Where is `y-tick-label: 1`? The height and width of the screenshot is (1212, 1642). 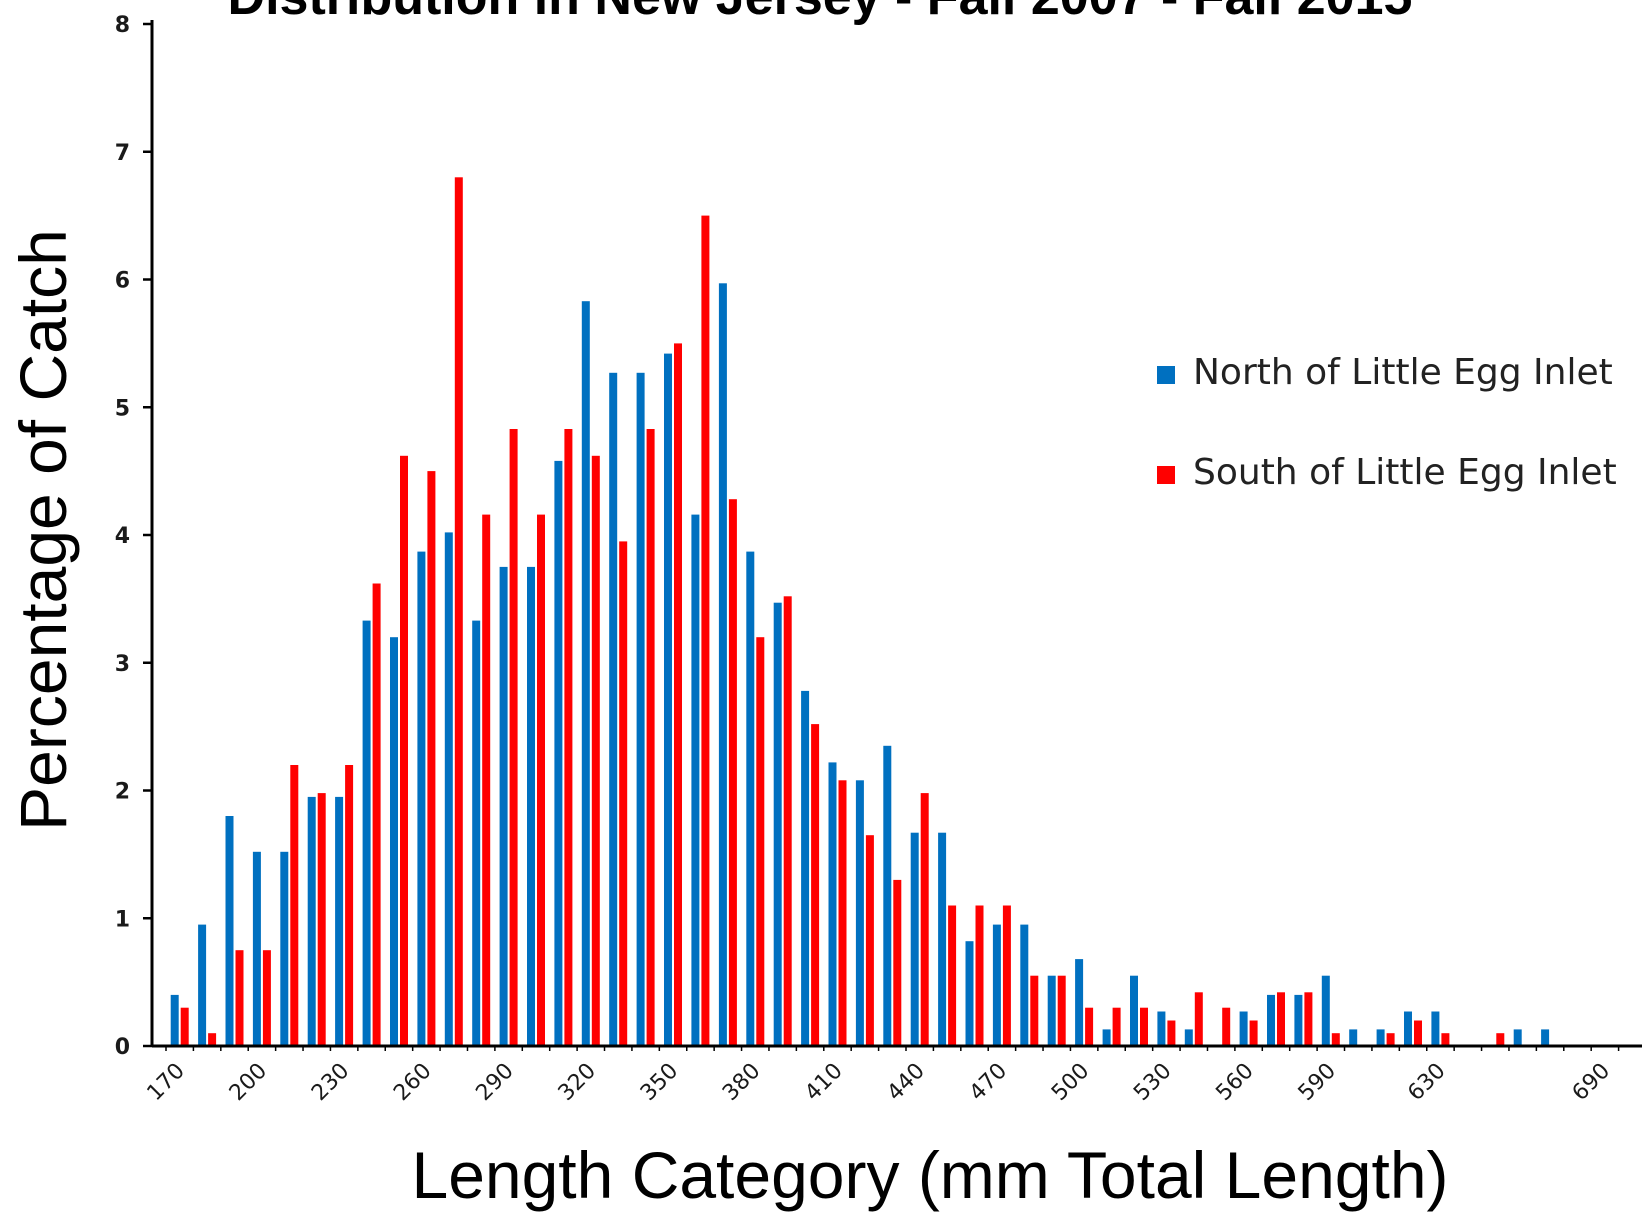 y-tick-label: 1 is located at coordinates (122, 919).